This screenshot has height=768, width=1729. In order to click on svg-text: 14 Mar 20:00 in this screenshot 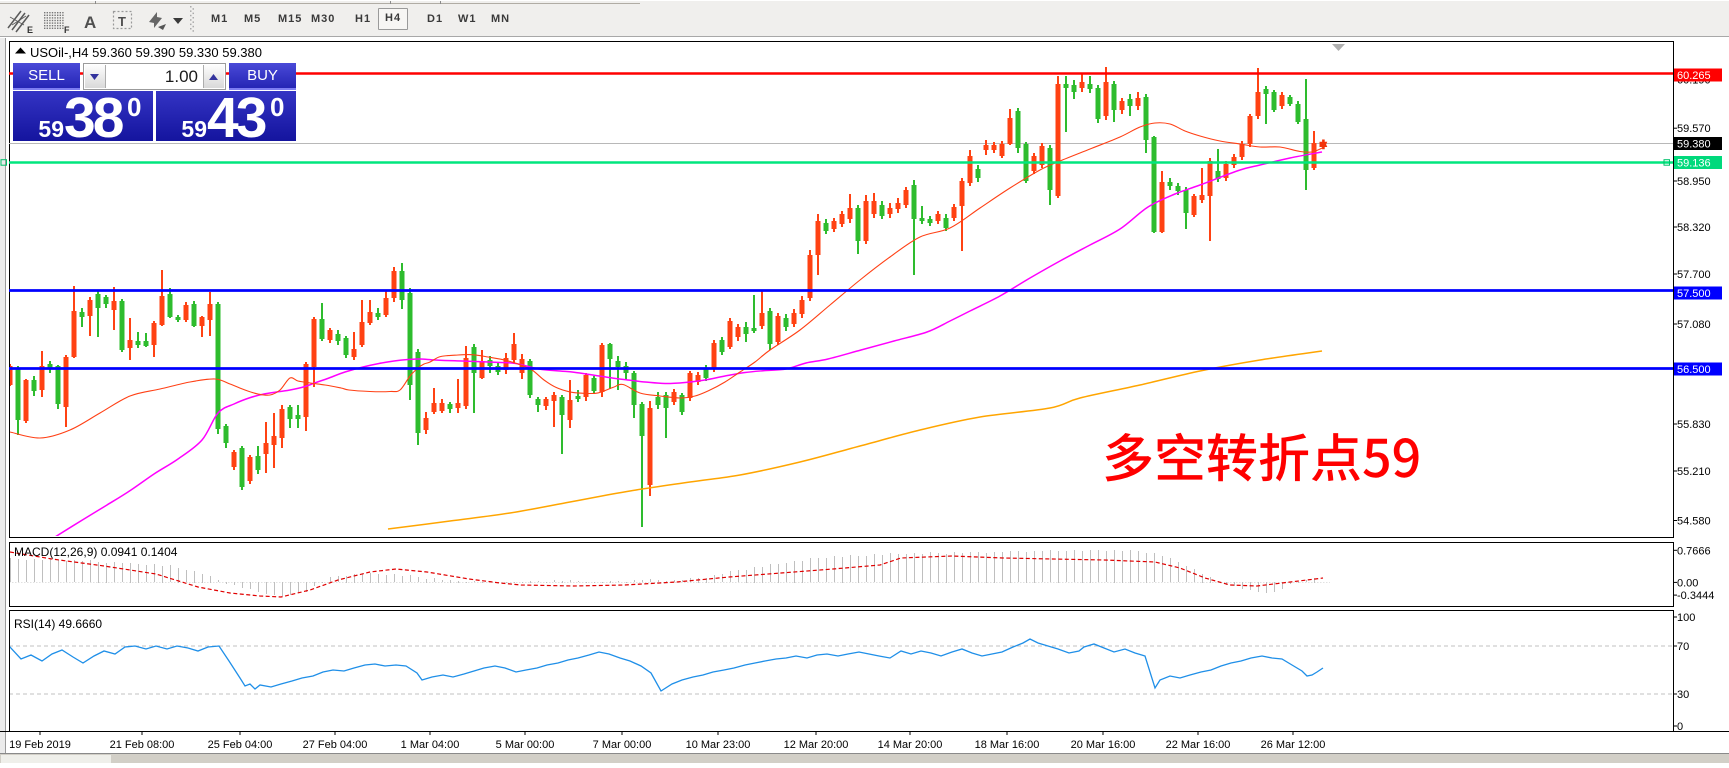, I will do `click(910, 745)`.